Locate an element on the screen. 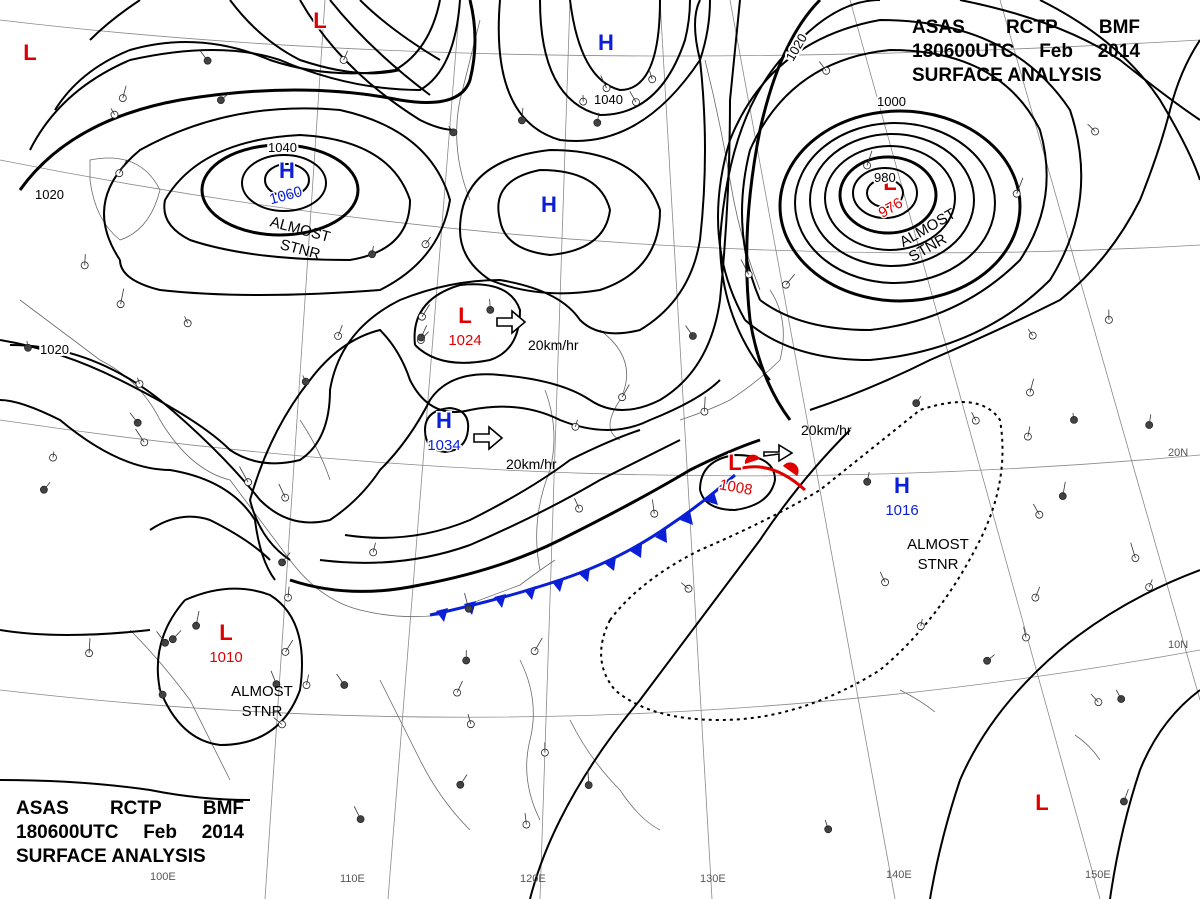 The image size is (1200, 899). longitude-label: 110E is located at coordinates (352, 879).